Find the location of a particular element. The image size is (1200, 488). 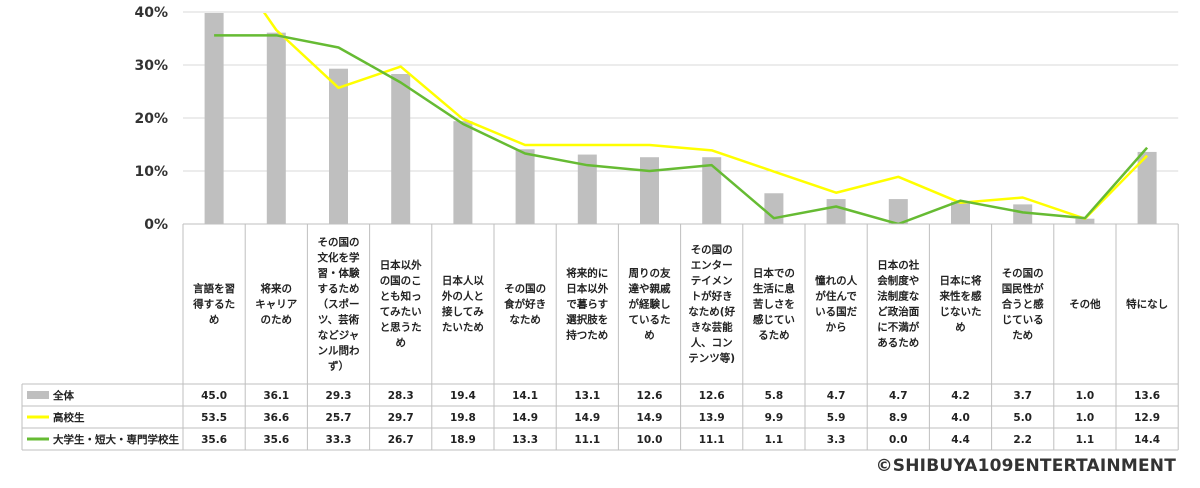

data-label: 4.4 is located at coordinates (960, 440).